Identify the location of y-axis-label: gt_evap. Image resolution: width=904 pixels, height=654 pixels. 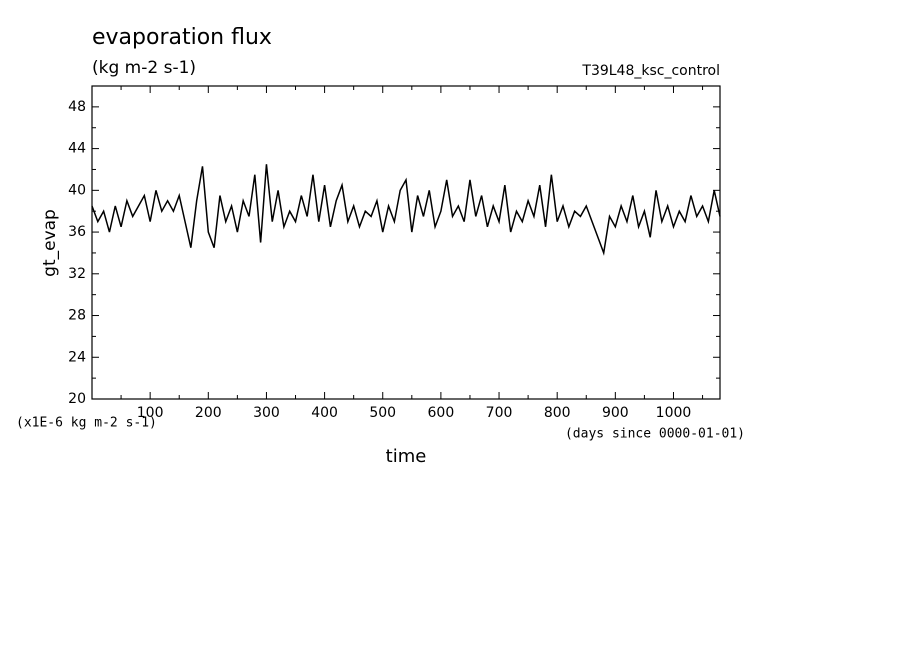
(50, 243).